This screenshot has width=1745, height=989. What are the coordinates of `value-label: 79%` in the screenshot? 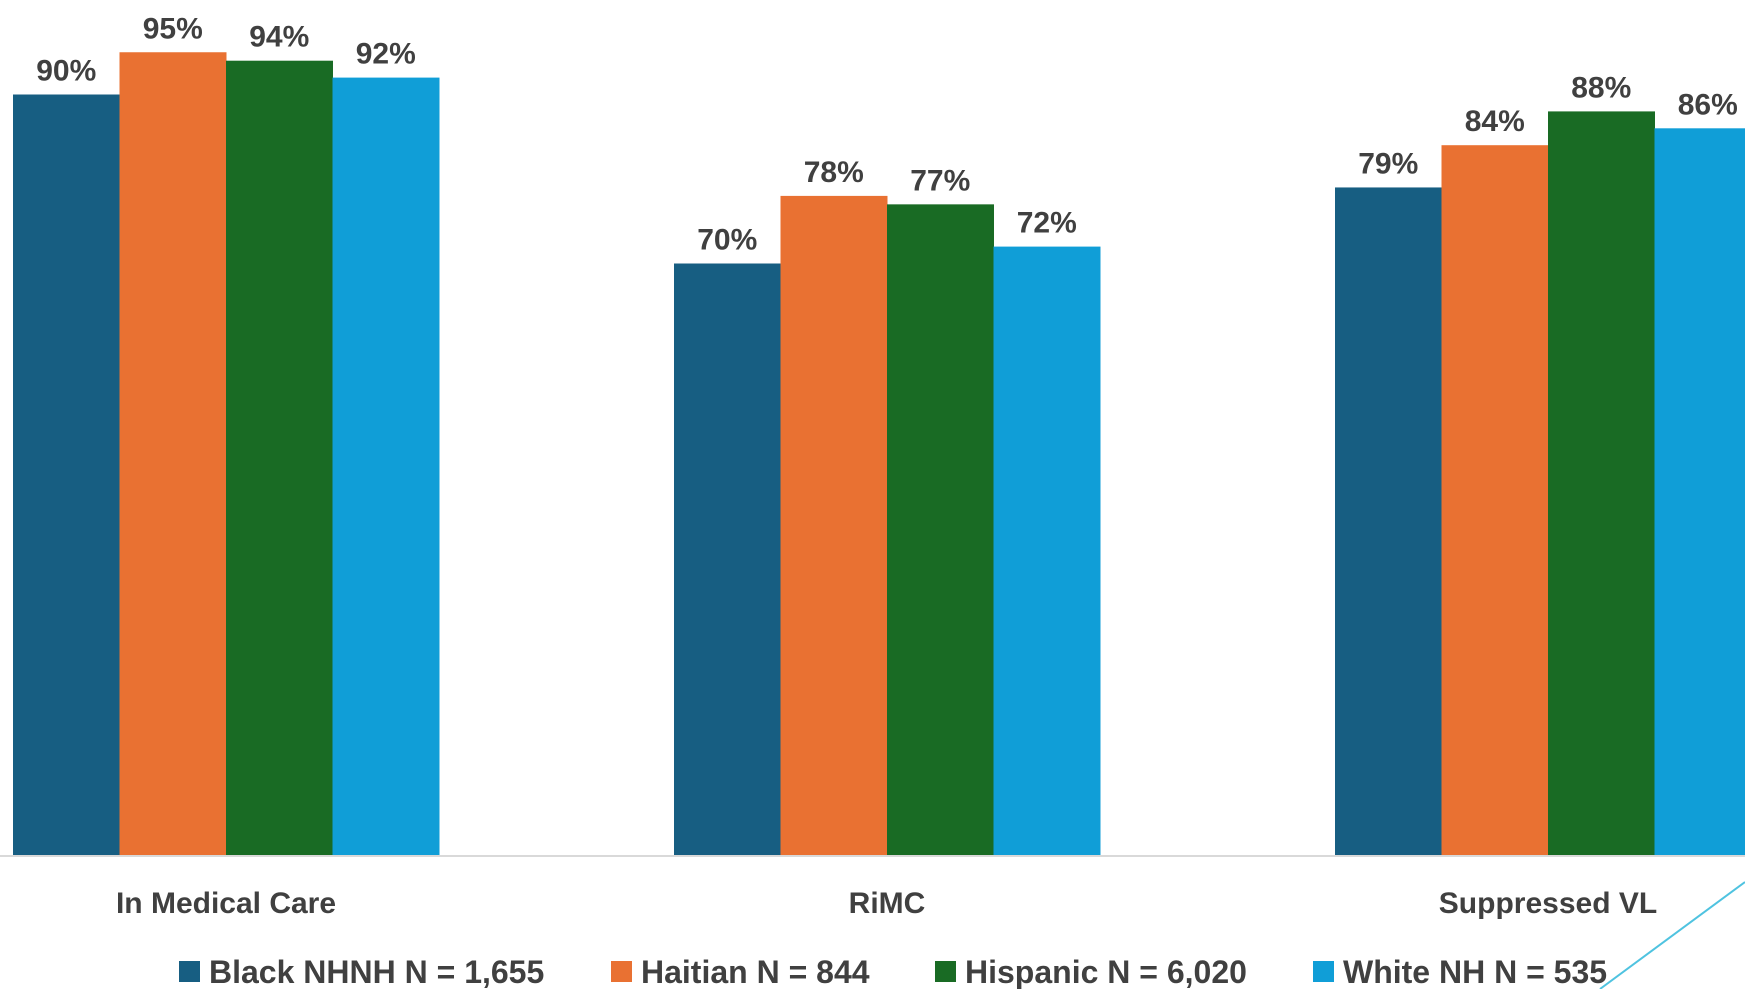 It's located at (1388, 163).